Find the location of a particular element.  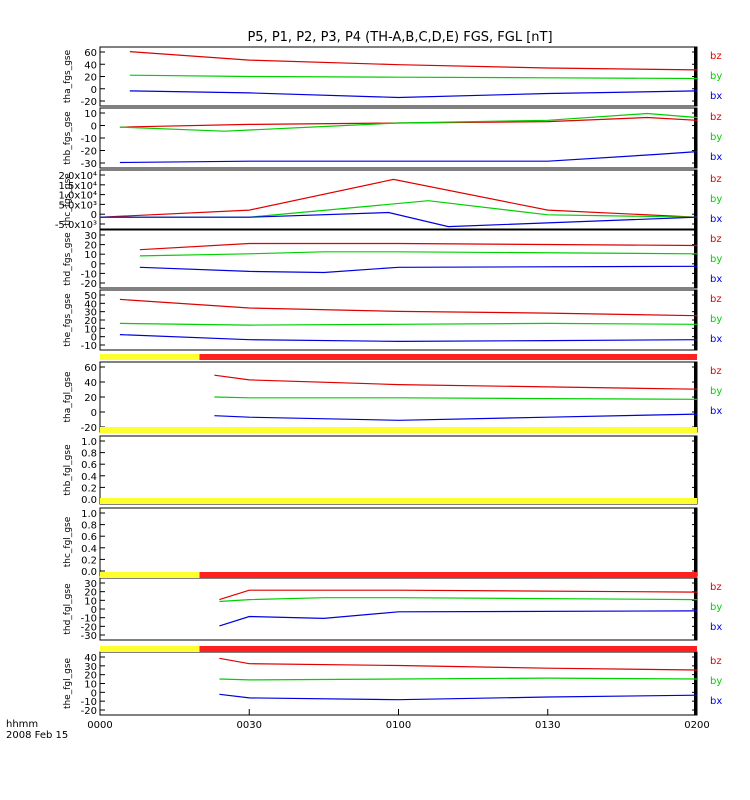

y-axis-label: the_fgl_gse is located at coordinates (68, 683).